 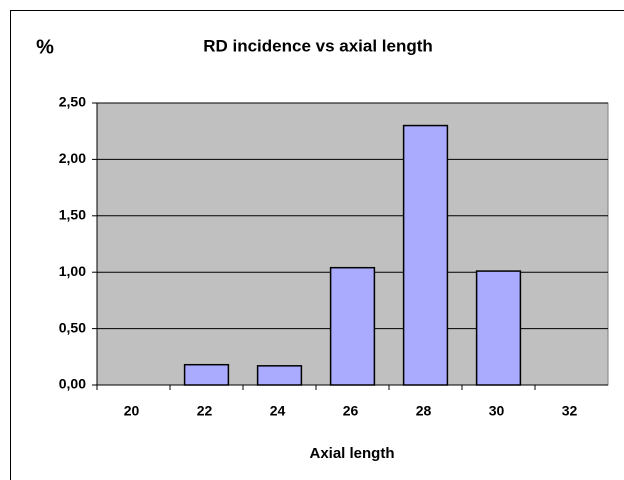 I want to click on x-axis-label: Axial length, so click(x=351, y=453).